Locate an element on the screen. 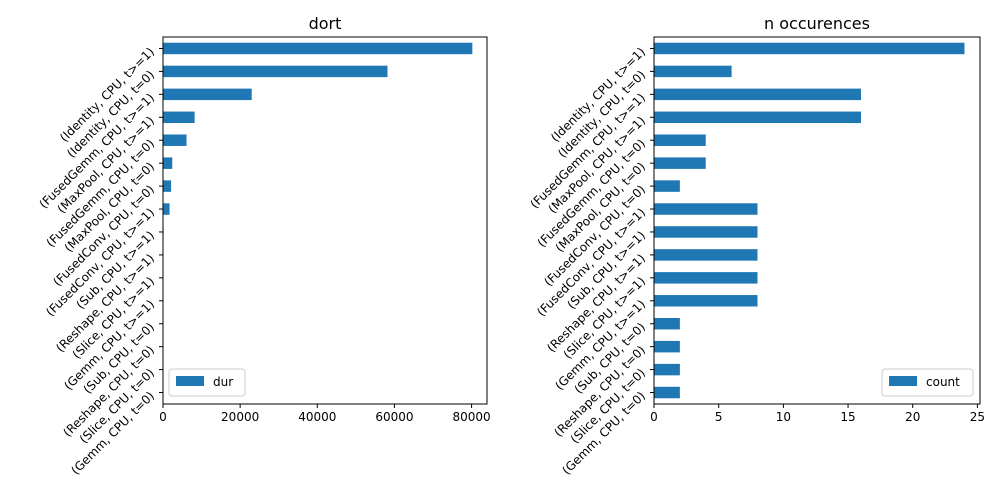 The width and height of the screenshot is (1000, 504). left-x-tick-label-2: 40000 is located at coordinates (317, 417).